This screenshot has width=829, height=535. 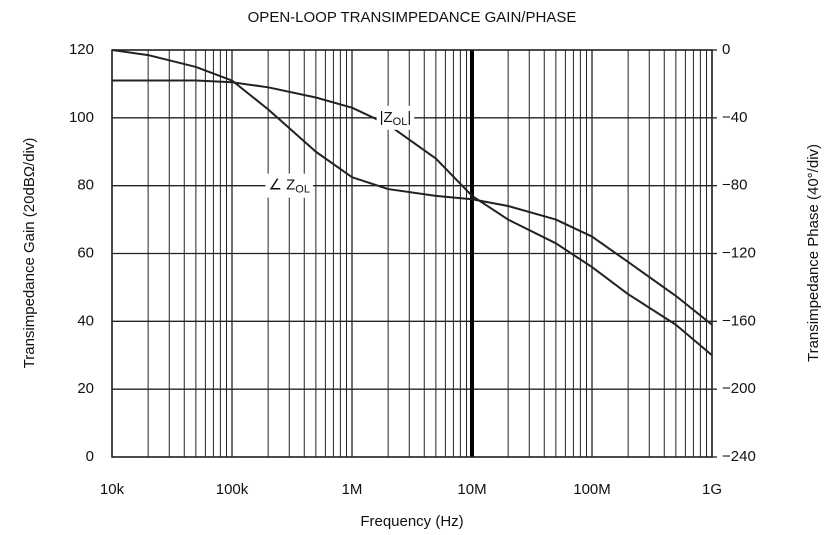 What do you see at coordinates (386, 117) in the screenshot?
I see `annotation-text: |Z` at bounding box center [386, 117].